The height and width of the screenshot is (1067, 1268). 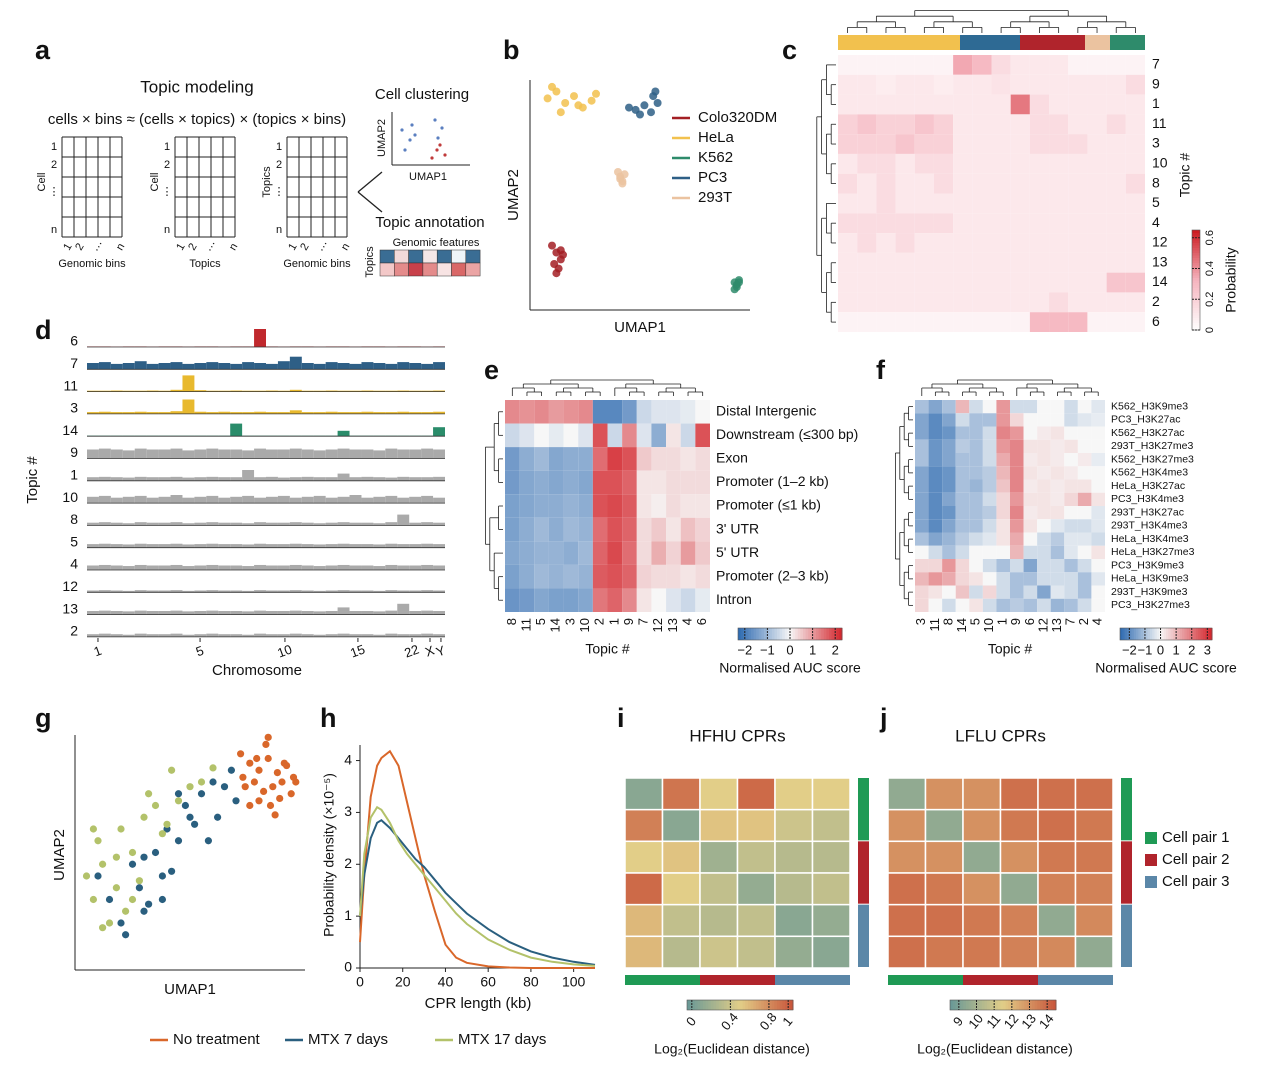 What do you see at coordinates (1156, 103) in the screenshot?
I see `row-label: 1` at bounding box center [1156, 103].